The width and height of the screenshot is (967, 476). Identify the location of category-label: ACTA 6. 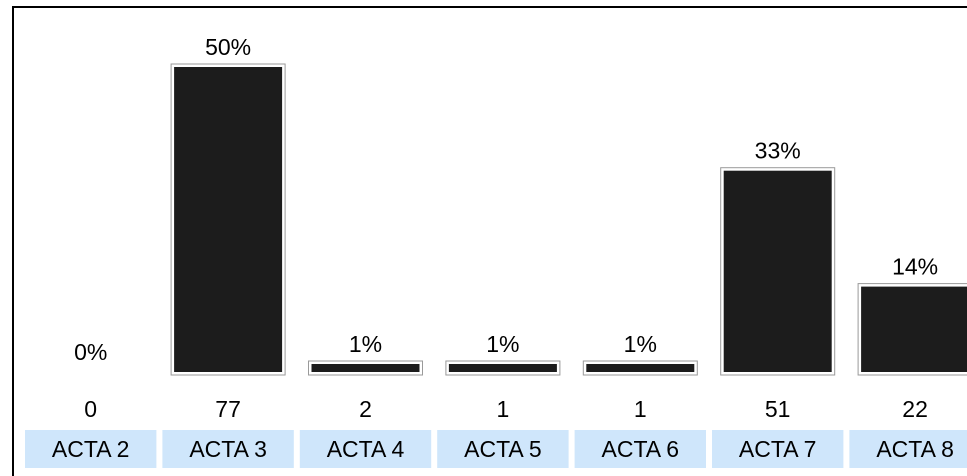
(641, 449).